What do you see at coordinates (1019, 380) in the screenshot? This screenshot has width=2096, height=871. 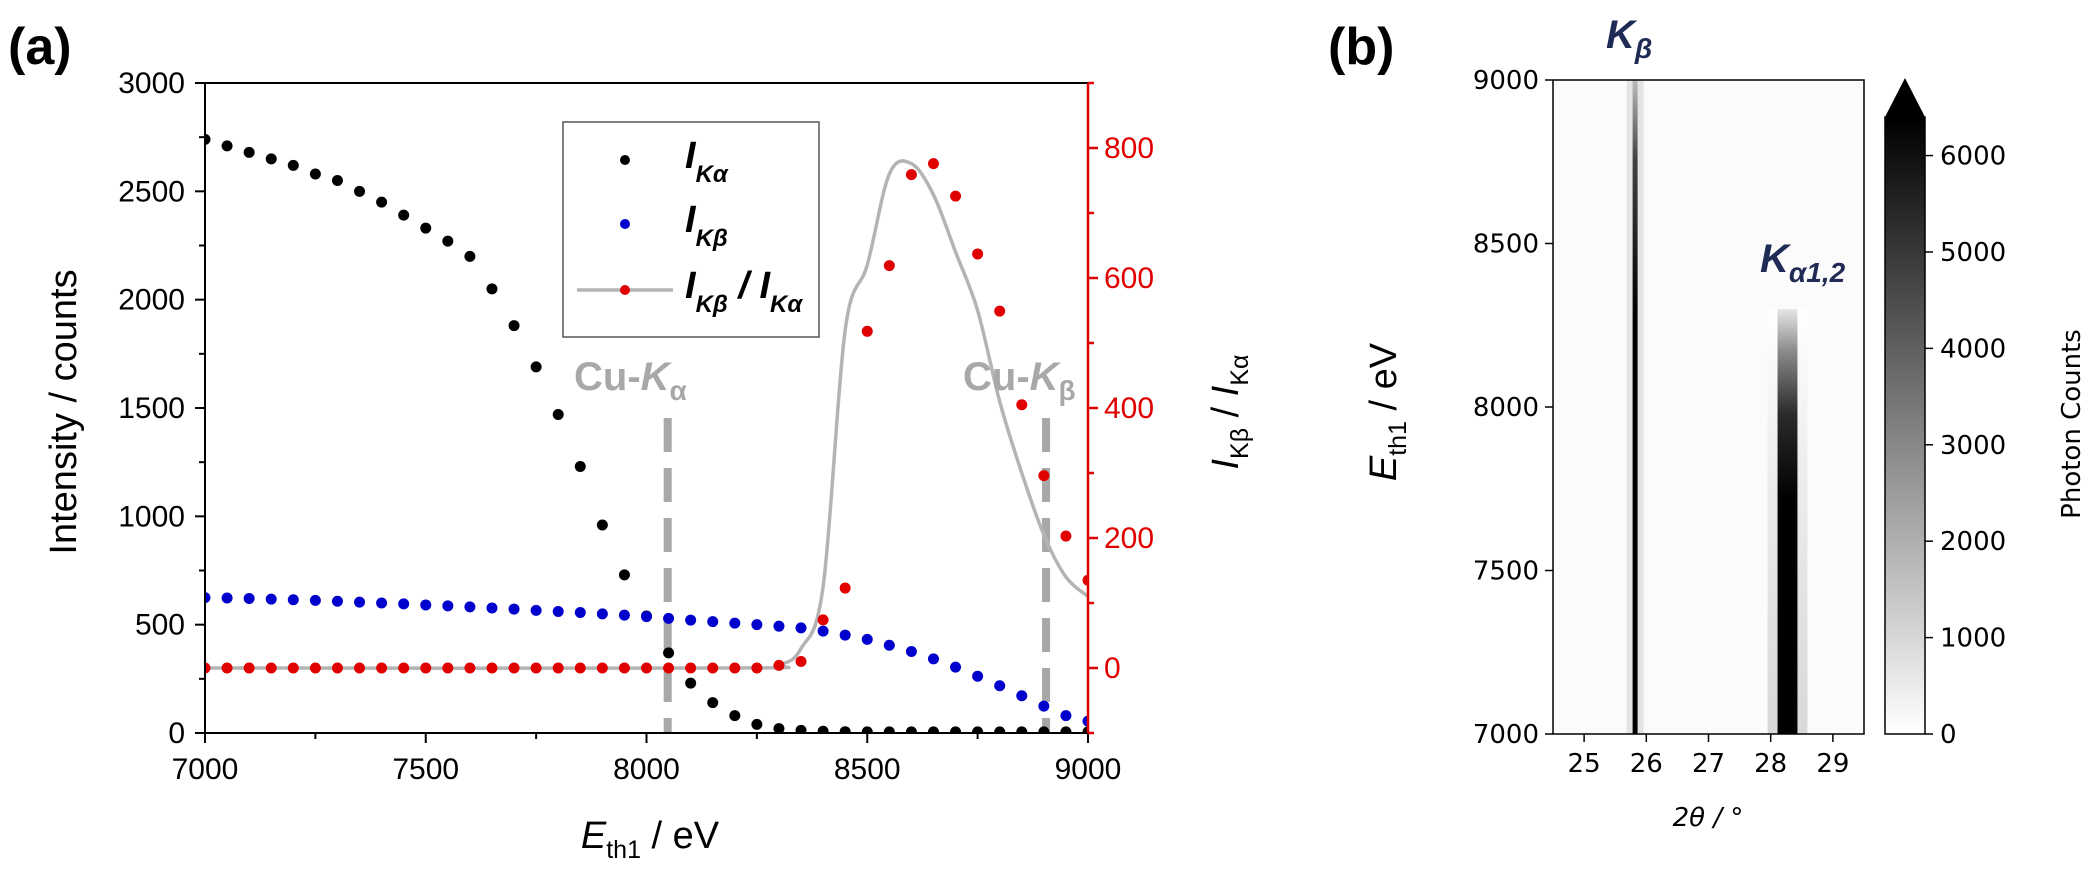 I see `cu-kbeta-annotation: Cu-Kβ` at bounding box center [1019, 380].